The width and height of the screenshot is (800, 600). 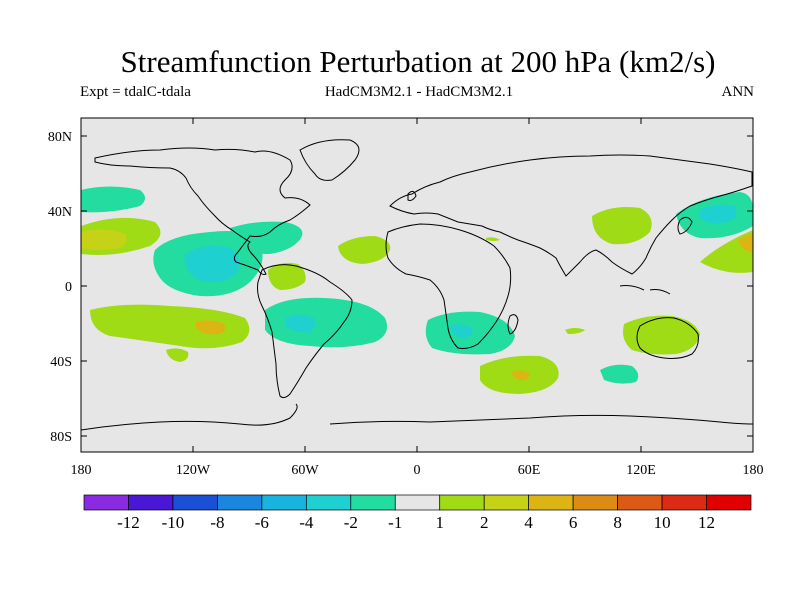 I want to click on lon-label: 60E, so click(x=529, y=470).